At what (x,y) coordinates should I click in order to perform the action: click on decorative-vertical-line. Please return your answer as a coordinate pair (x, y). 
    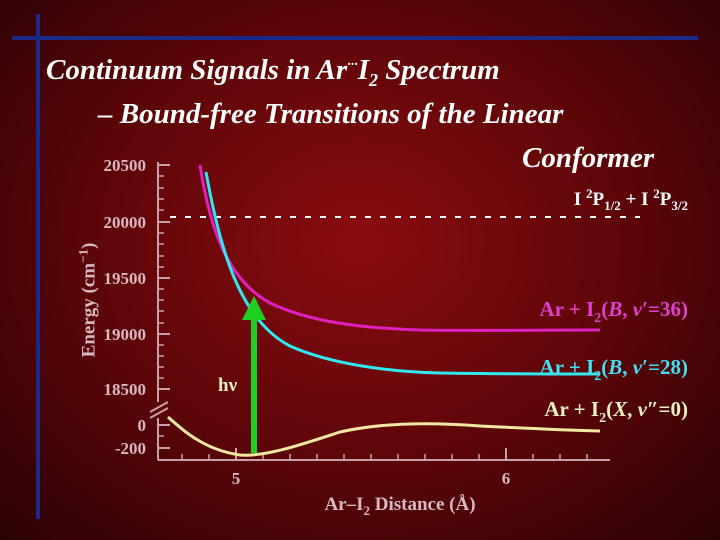
    Looking at the image, I should click on (38, 266).